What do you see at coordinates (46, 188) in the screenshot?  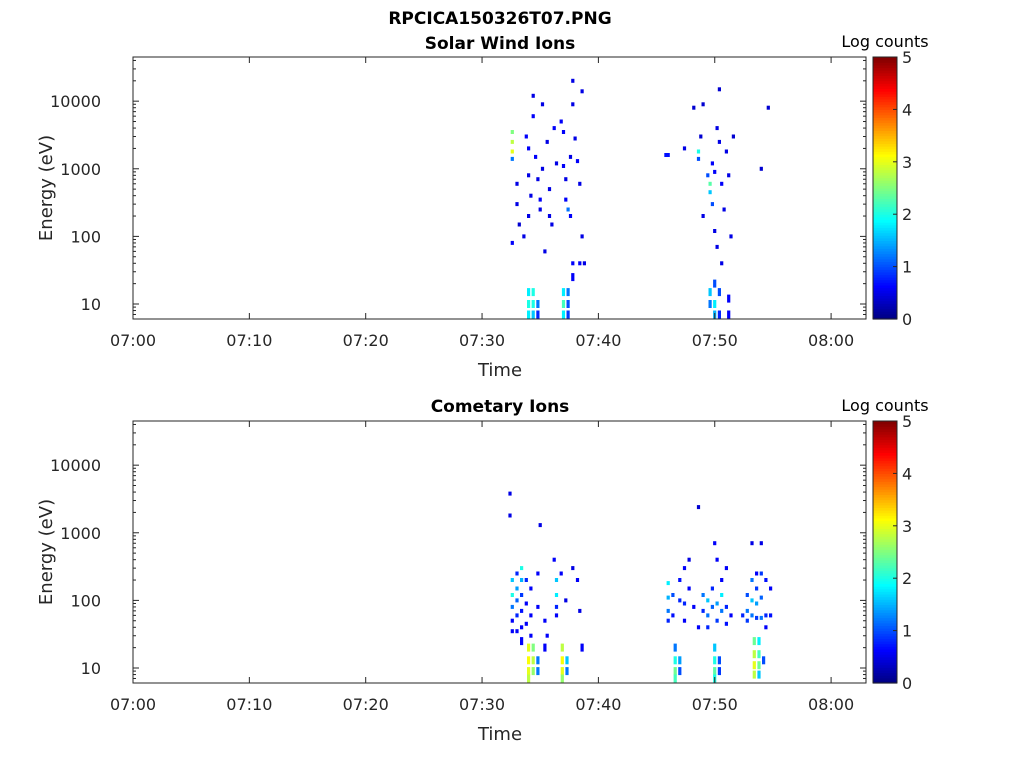 I see `y-axis-label-solar-wind-ions: Energy (eV)` at bounding box center [46, 188].